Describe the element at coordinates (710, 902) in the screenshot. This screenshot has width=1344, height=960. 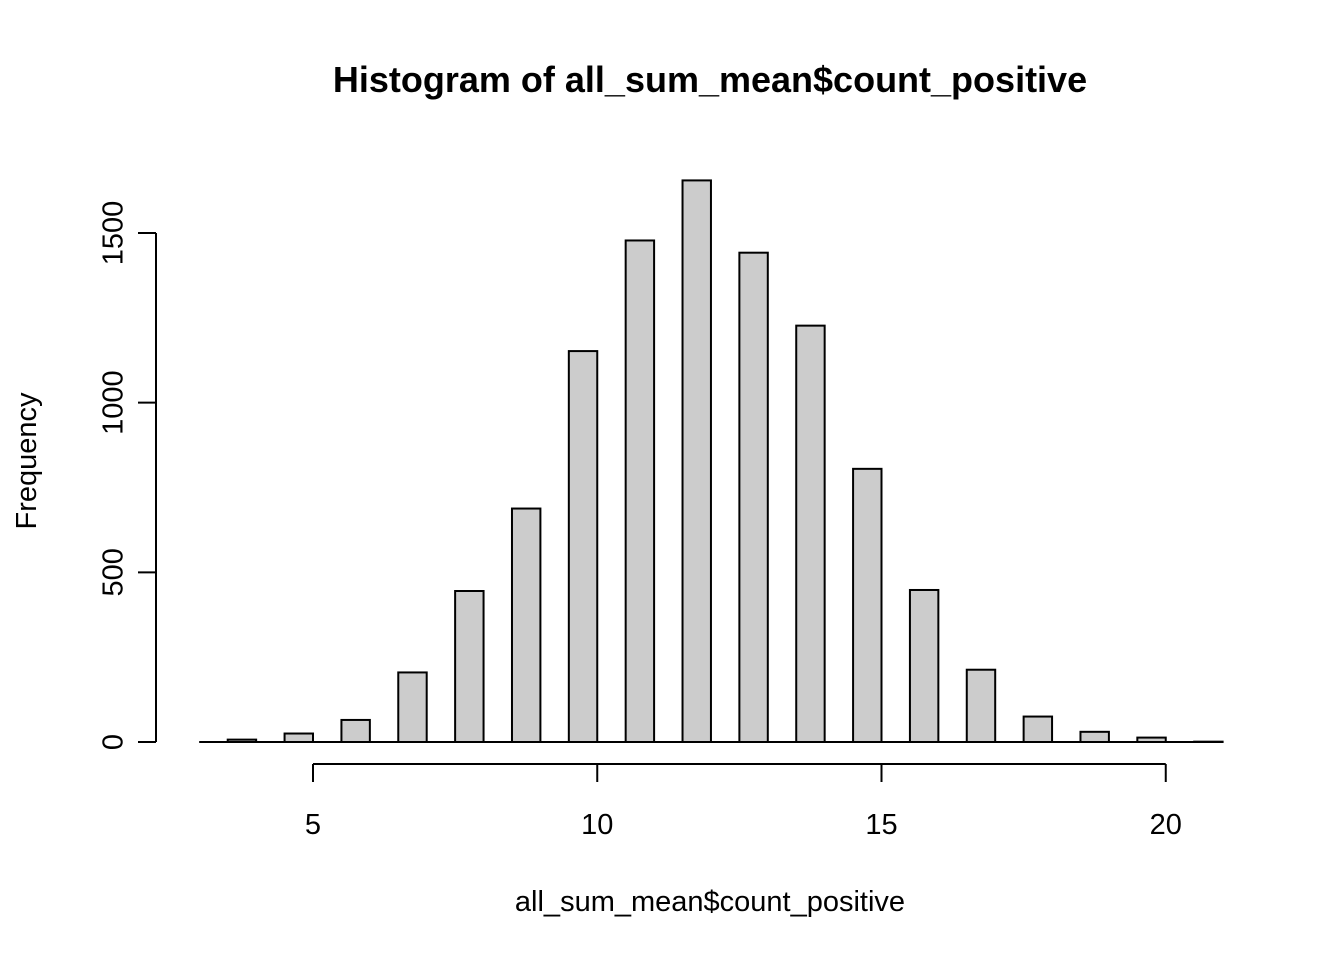
I see `x-axis-label: all_sum_mean$count_positive` at that location.